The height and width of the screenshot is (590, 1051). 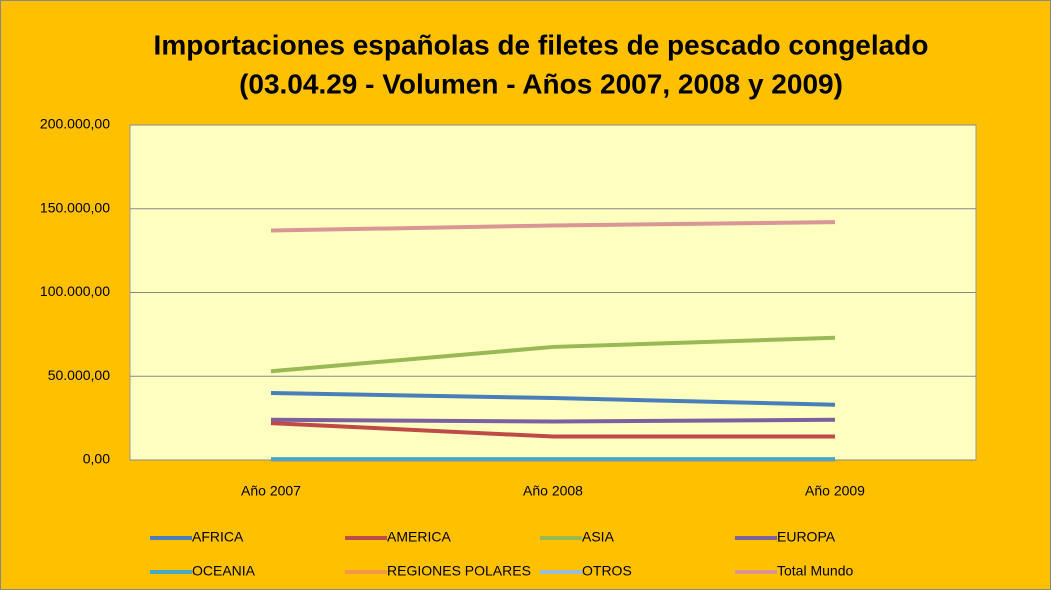 I want to click on legend-label: OCEANIA, so click(x=224, y=571).